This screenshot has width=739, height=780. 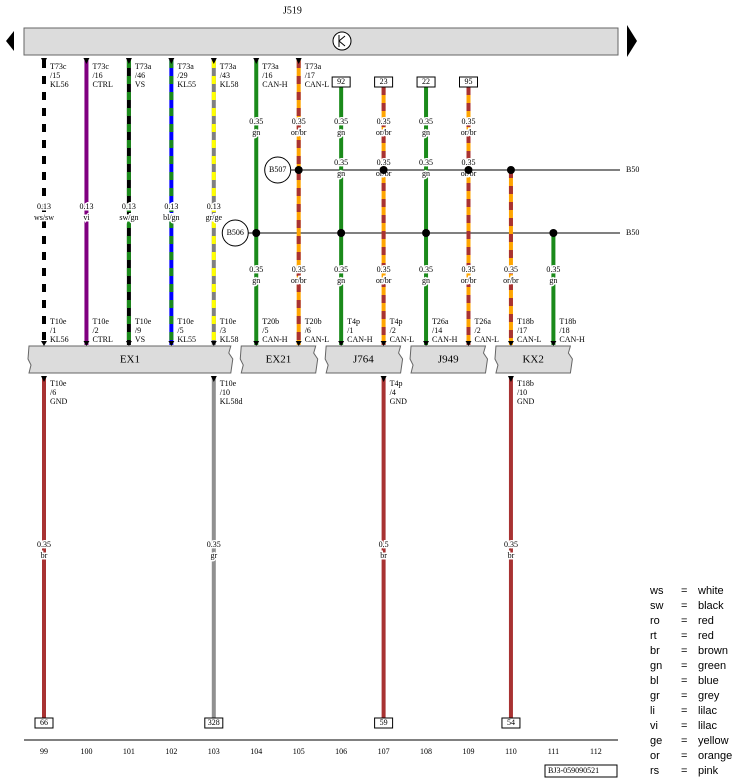 What do you see at coordinates (708, 771) in the screenshot?
I see `legend-name: pink` at bounding box center [708, 771].